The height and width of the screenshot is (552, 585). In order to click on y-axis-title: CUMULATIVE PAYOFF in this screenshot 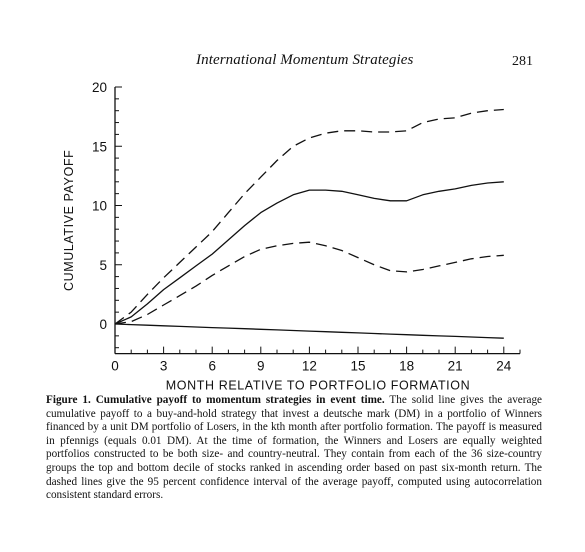, I will do `click(69, 220)`.